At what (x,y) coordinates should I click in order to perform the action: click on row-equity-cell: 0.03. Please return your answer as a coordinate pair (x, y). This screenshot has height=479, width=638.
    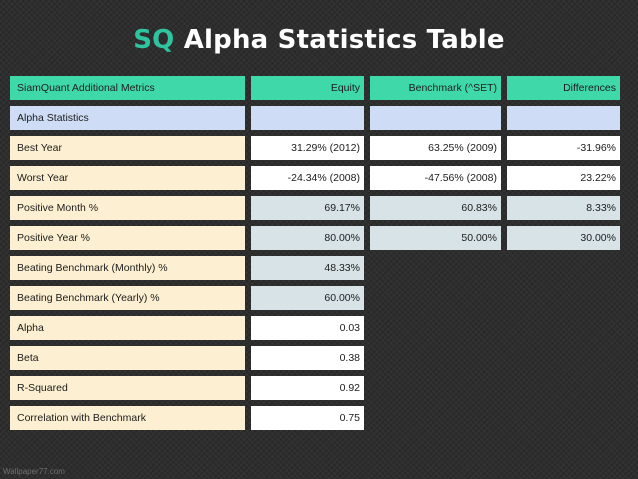
    Looking at the image, I should click on (307, 328).